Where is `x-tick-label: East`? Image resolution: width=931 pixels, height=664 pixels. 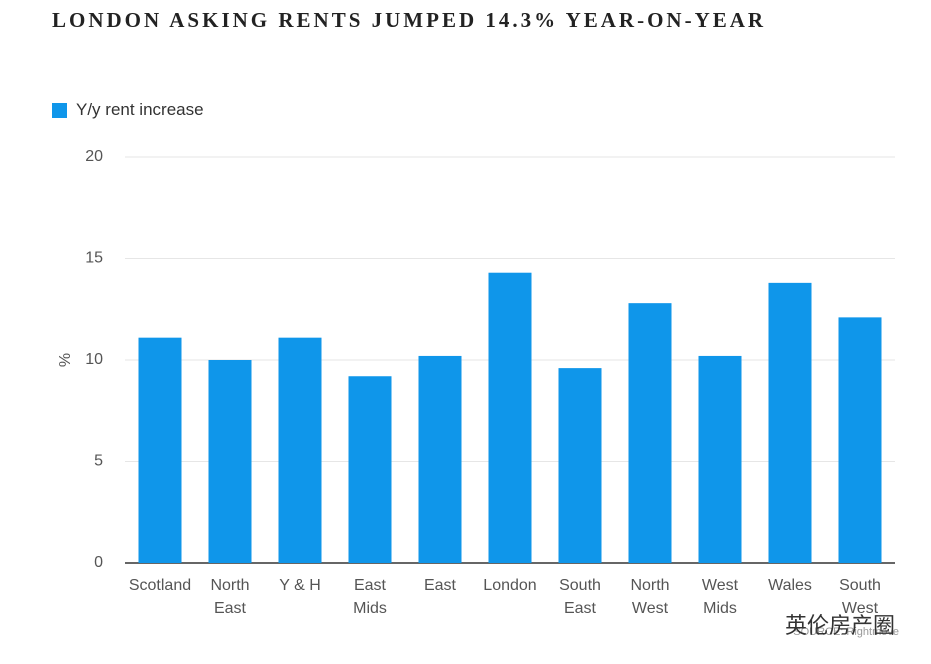
x-tick-label: East is located at coordinates (439, 585).